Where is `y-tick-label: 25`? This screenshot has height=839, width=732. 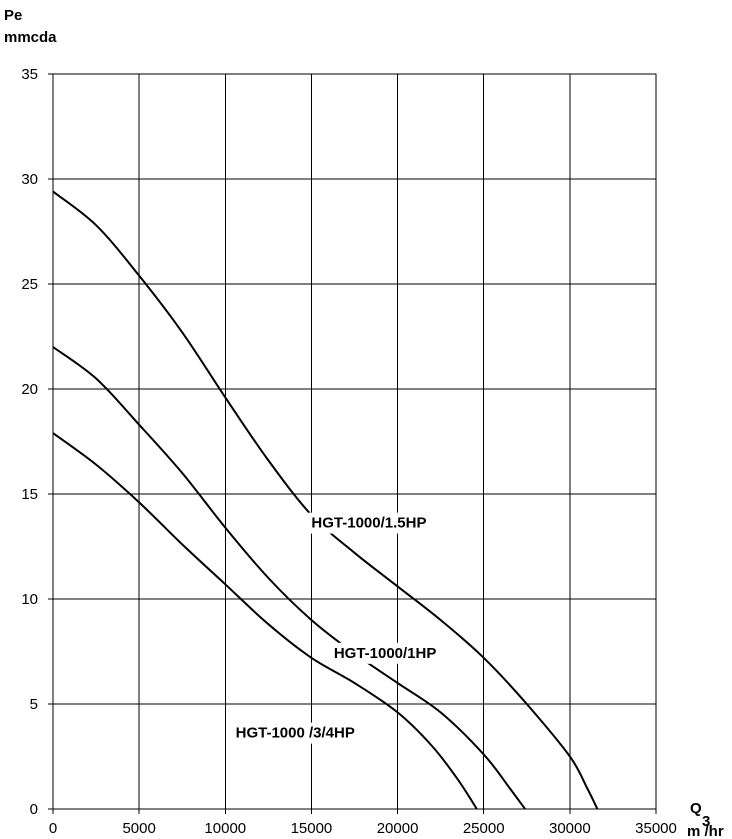
y-tick-label: 25 is located at coordinates (29, 284).